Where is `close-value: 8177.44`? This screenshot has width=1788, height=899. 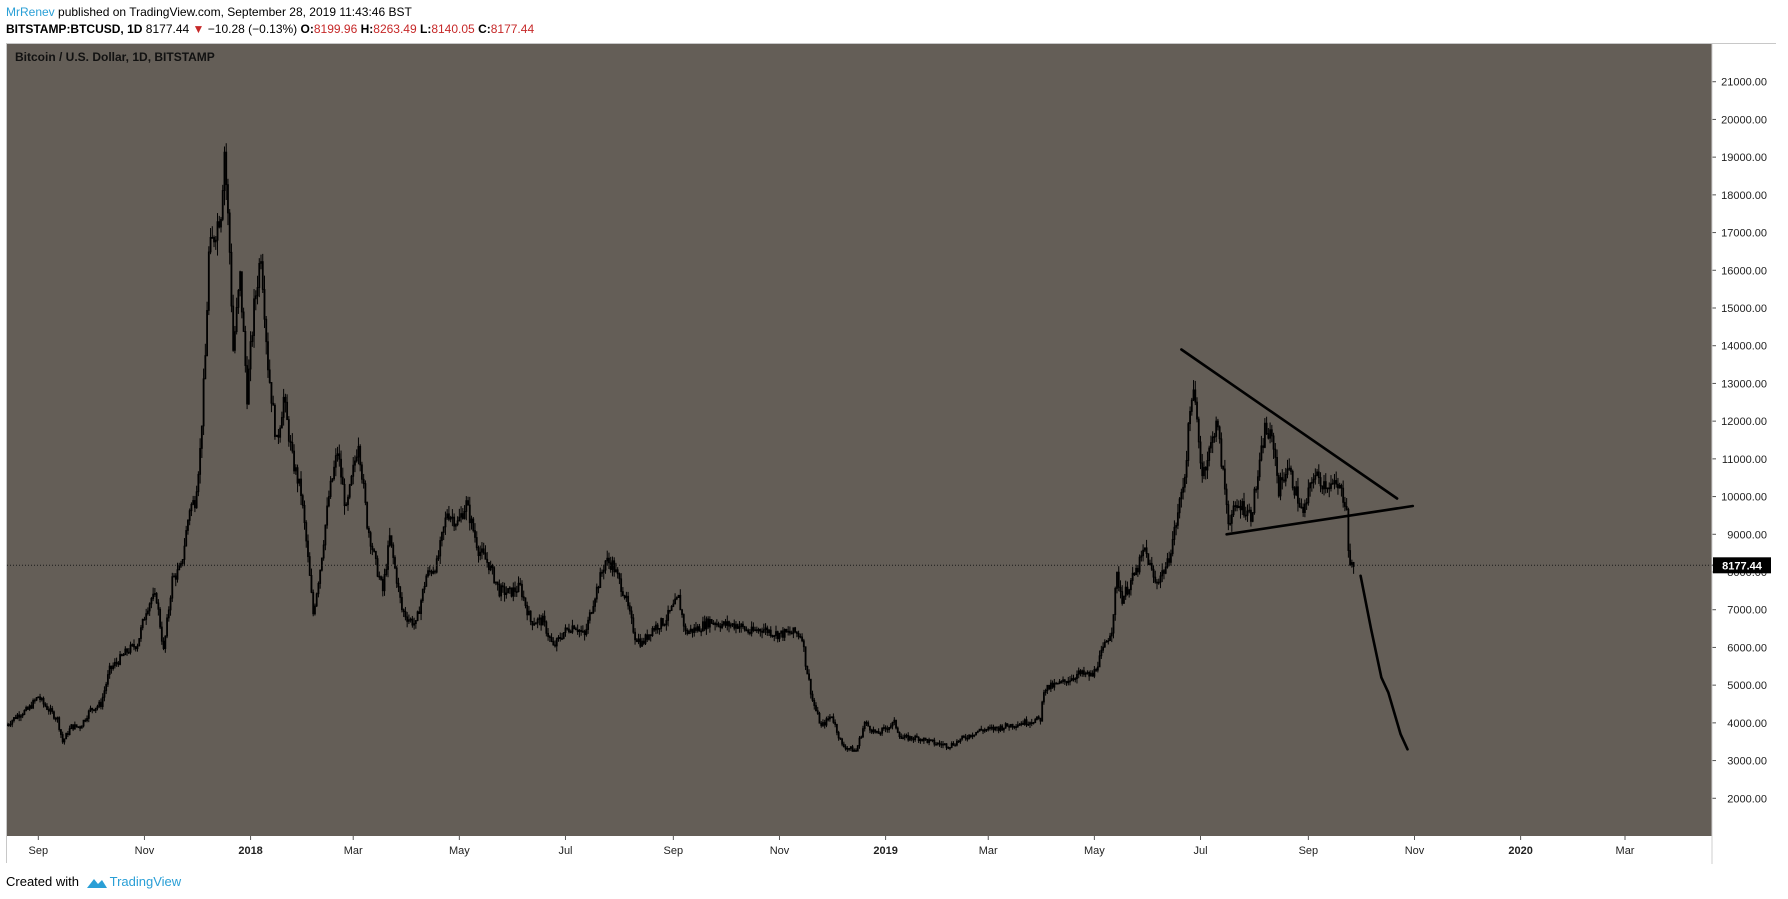
close-value: 8177.44 is located at coordinates (512, 29).